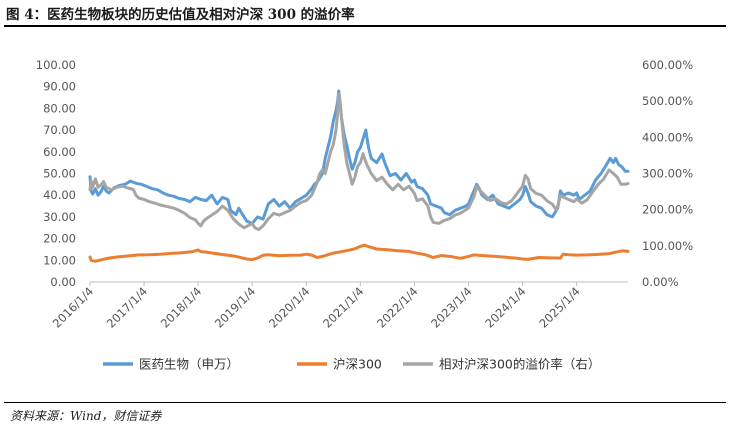  Describe the element at coordinates (519, 364) in the screenshot. I see `legend-label-2: 相对沪深300的溢价率（右）` at that location.